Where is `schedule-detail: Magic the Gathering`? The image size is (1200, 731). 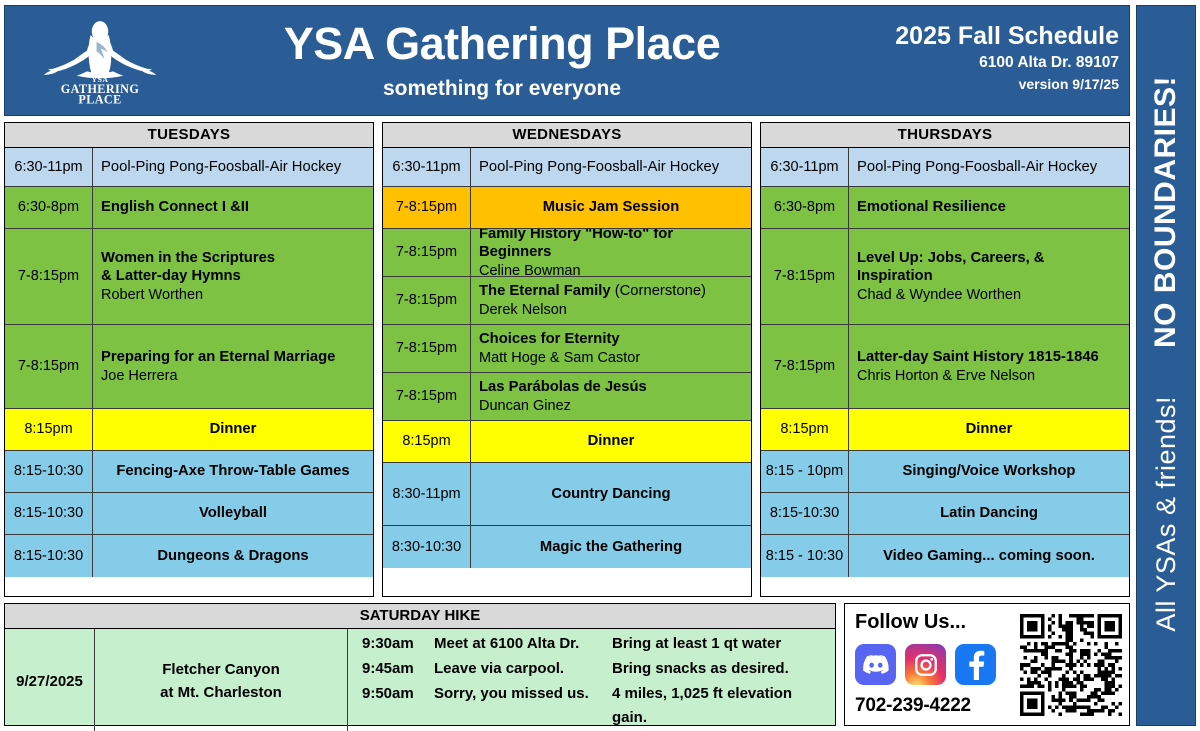
schedule-detail: Magic the Gathering is located at coordinates (611, 547).